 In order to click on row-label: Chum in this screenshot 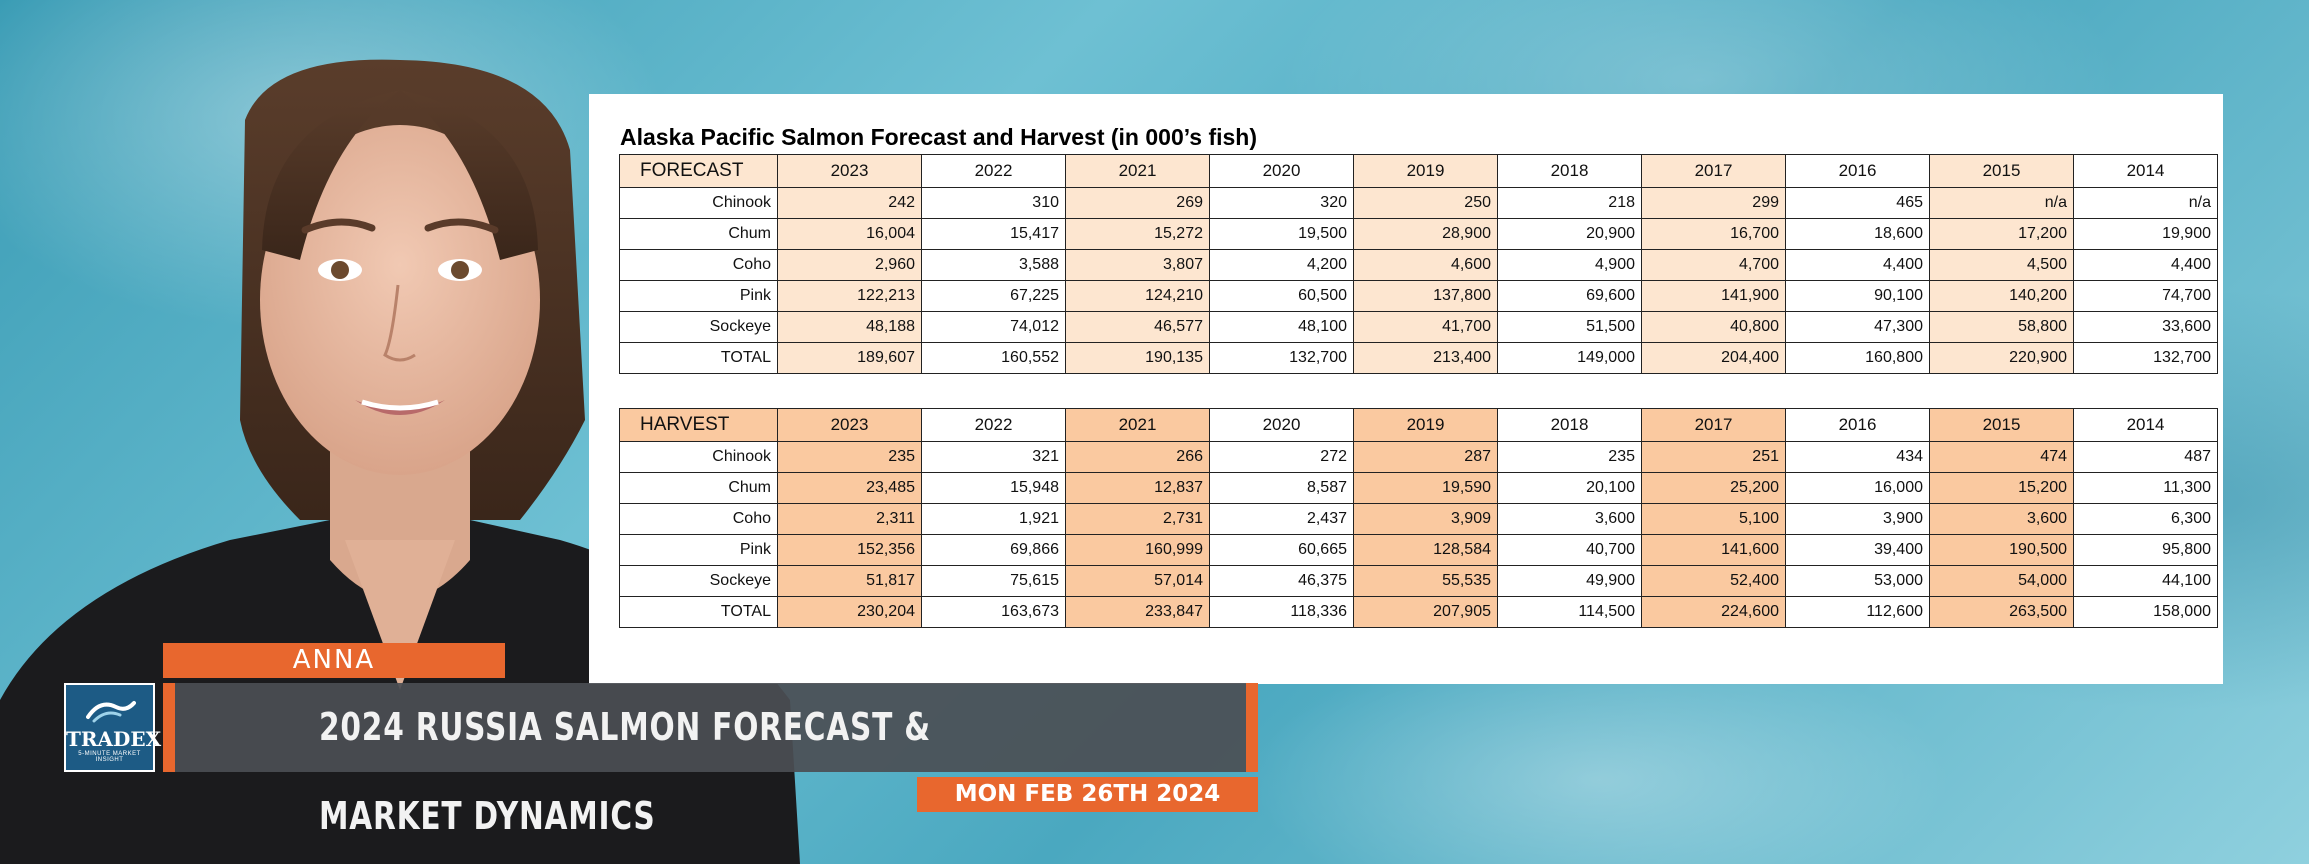, I will do `click(698, 488)`.